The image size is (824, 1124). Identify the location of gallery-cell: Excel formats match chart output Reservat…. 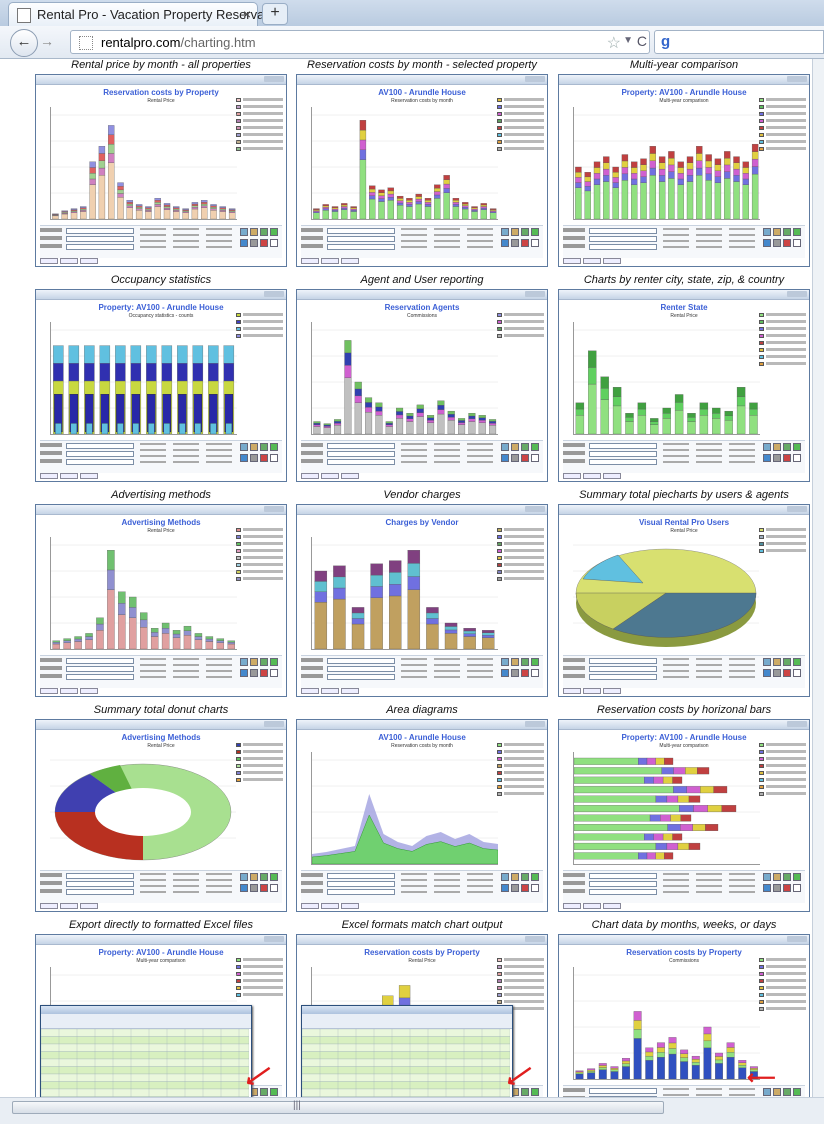
(422, 1008).